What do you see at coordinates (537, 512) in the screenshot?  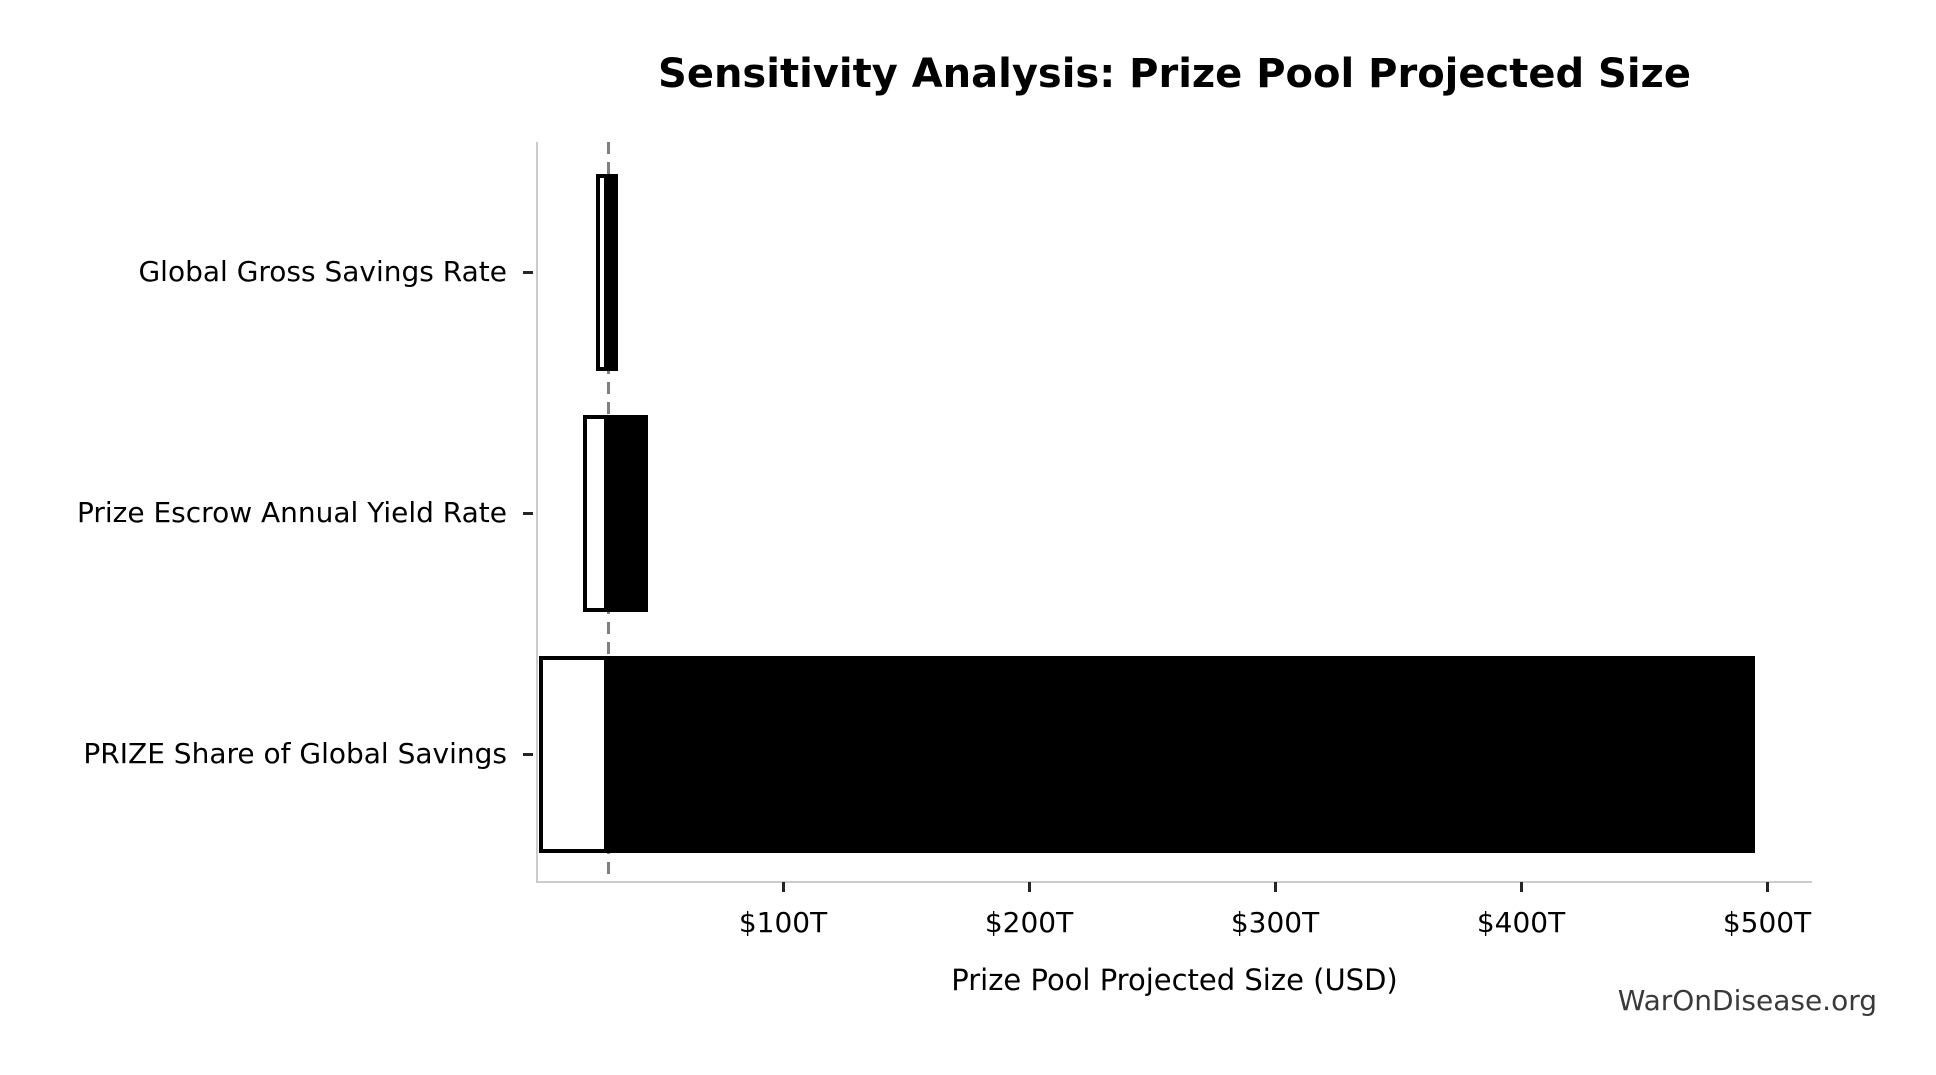 I see `y-axis-spine` at bounding box center [537, 512].